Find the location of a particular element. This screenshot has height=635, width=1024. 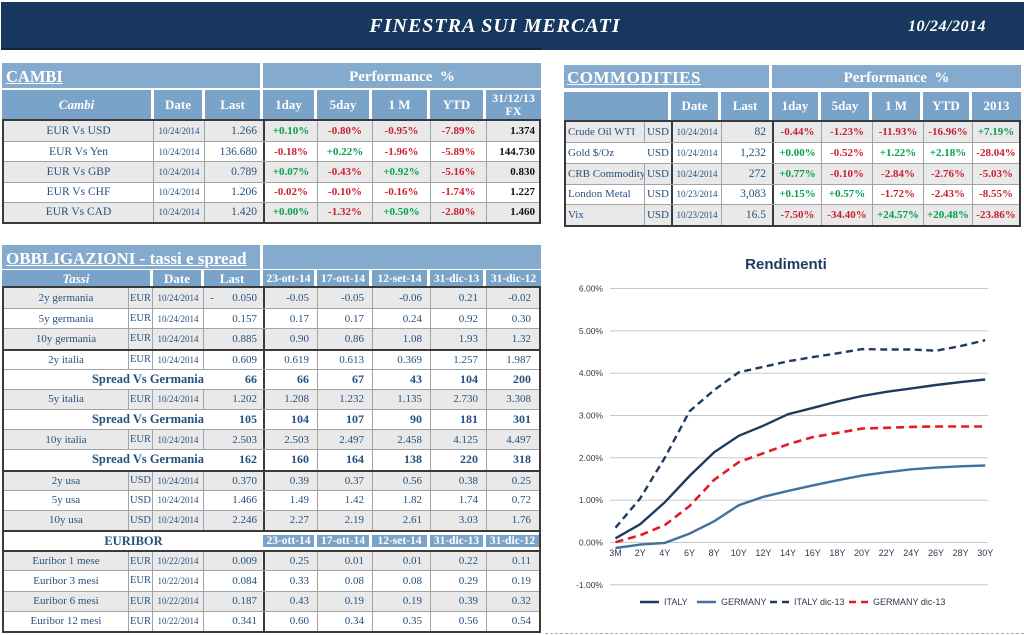

svg-text: 12Y is located at coordinates (763, 553).